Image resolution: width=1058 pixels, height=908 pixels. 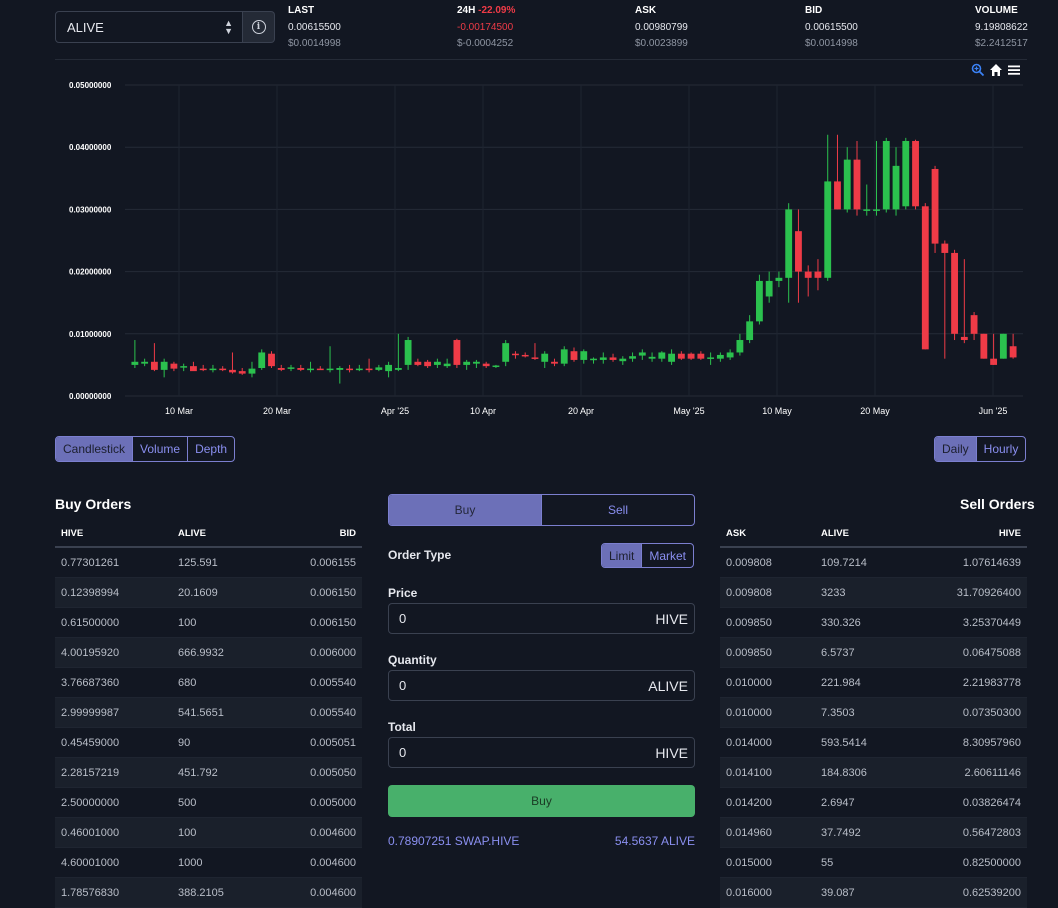 What do you see at coordinates (873, 683) in the screenshot?
I see `sell-orders-row: 0.010000 221.984 2.21983778` at bounding box center [873, 683].